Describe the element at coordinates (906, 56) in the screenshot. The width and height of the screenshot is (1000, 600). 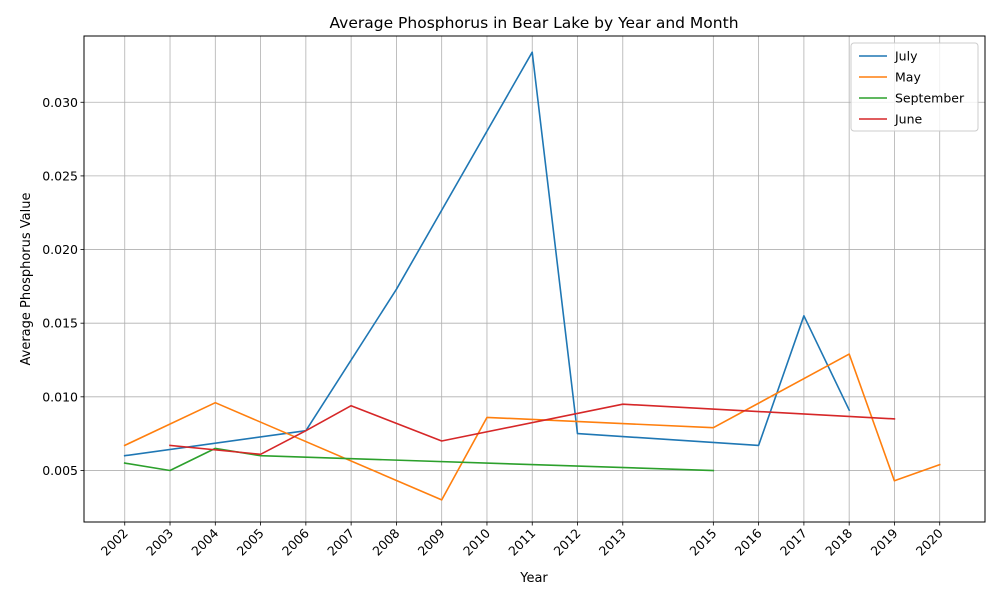
I see `legend-label-july: July` at that location.